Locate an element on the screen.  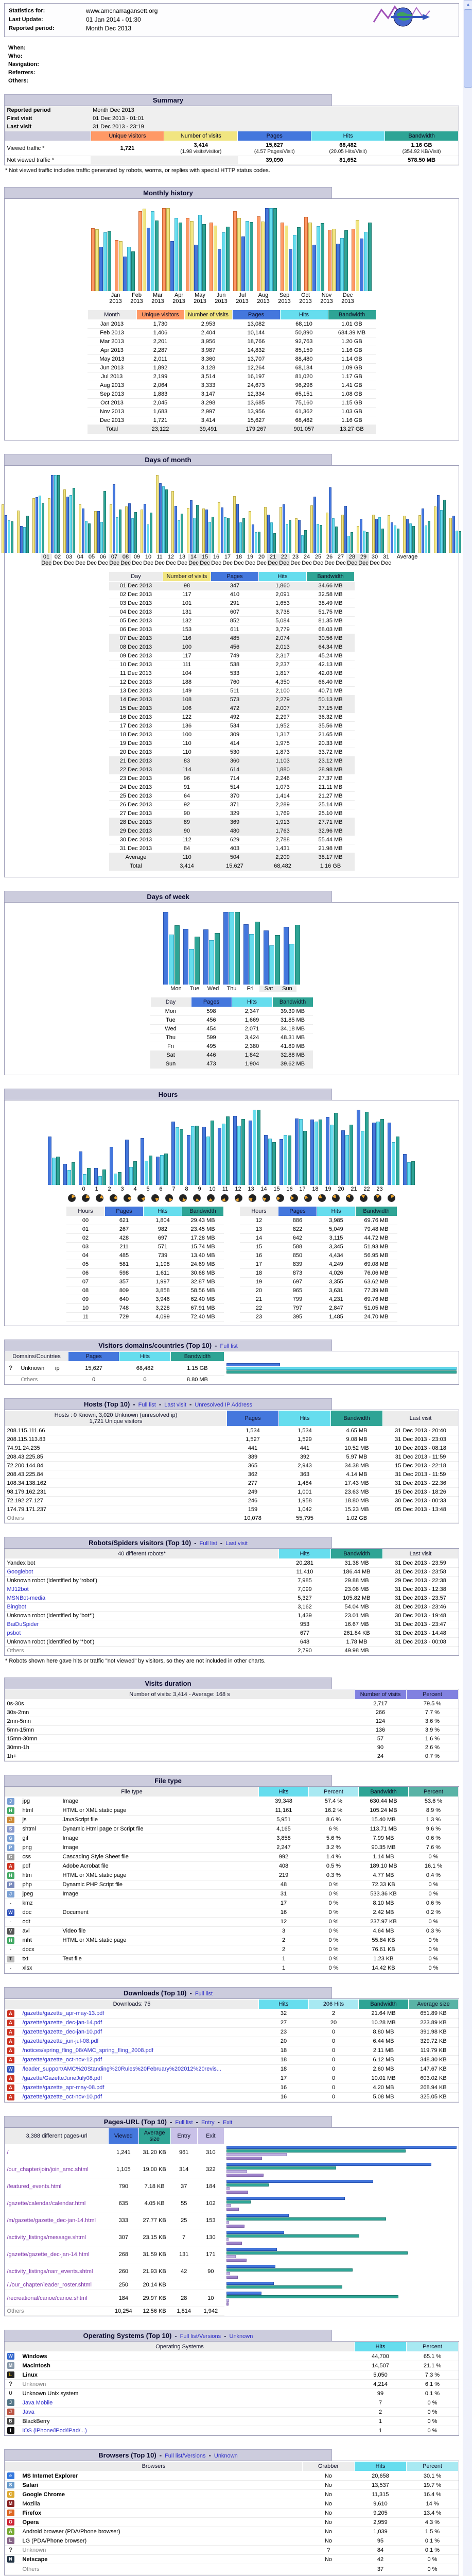
page-url-link: / is located at coordinates (8, 2152).